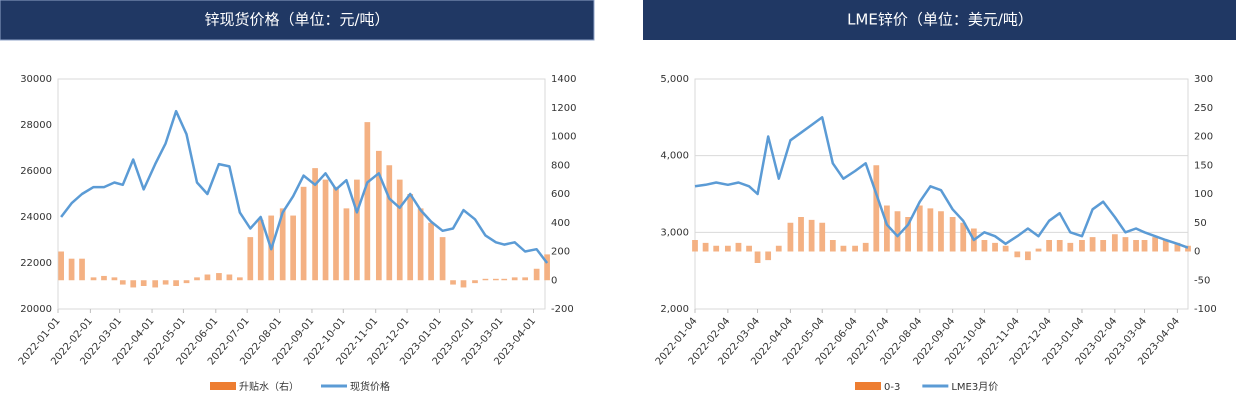  What do you see at coordinates (1203, 194) in the screenshot?
I see `y2-tick-label: 100` at bounding box center [1203, 194].